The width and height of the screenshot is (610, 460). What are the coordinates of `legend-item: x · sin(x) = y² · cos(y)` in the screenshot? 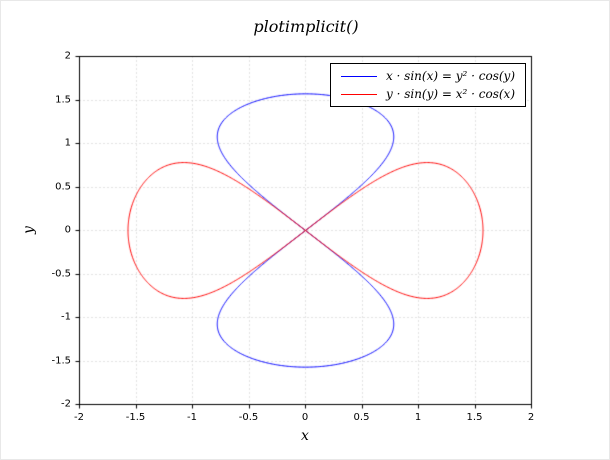 It's located at (427, 76).